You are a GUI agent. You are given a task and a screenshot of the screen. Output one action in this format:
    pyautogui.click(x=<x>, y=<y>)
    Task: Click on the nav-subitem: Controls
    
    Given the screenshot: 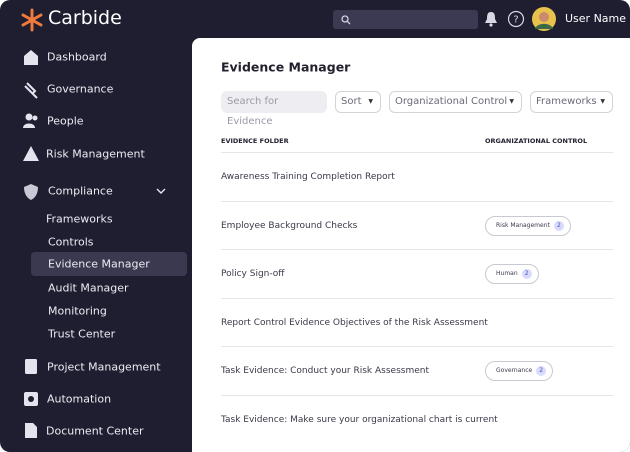 What is the action you would take?
    pyautogui.click(x=71, y=242)
    